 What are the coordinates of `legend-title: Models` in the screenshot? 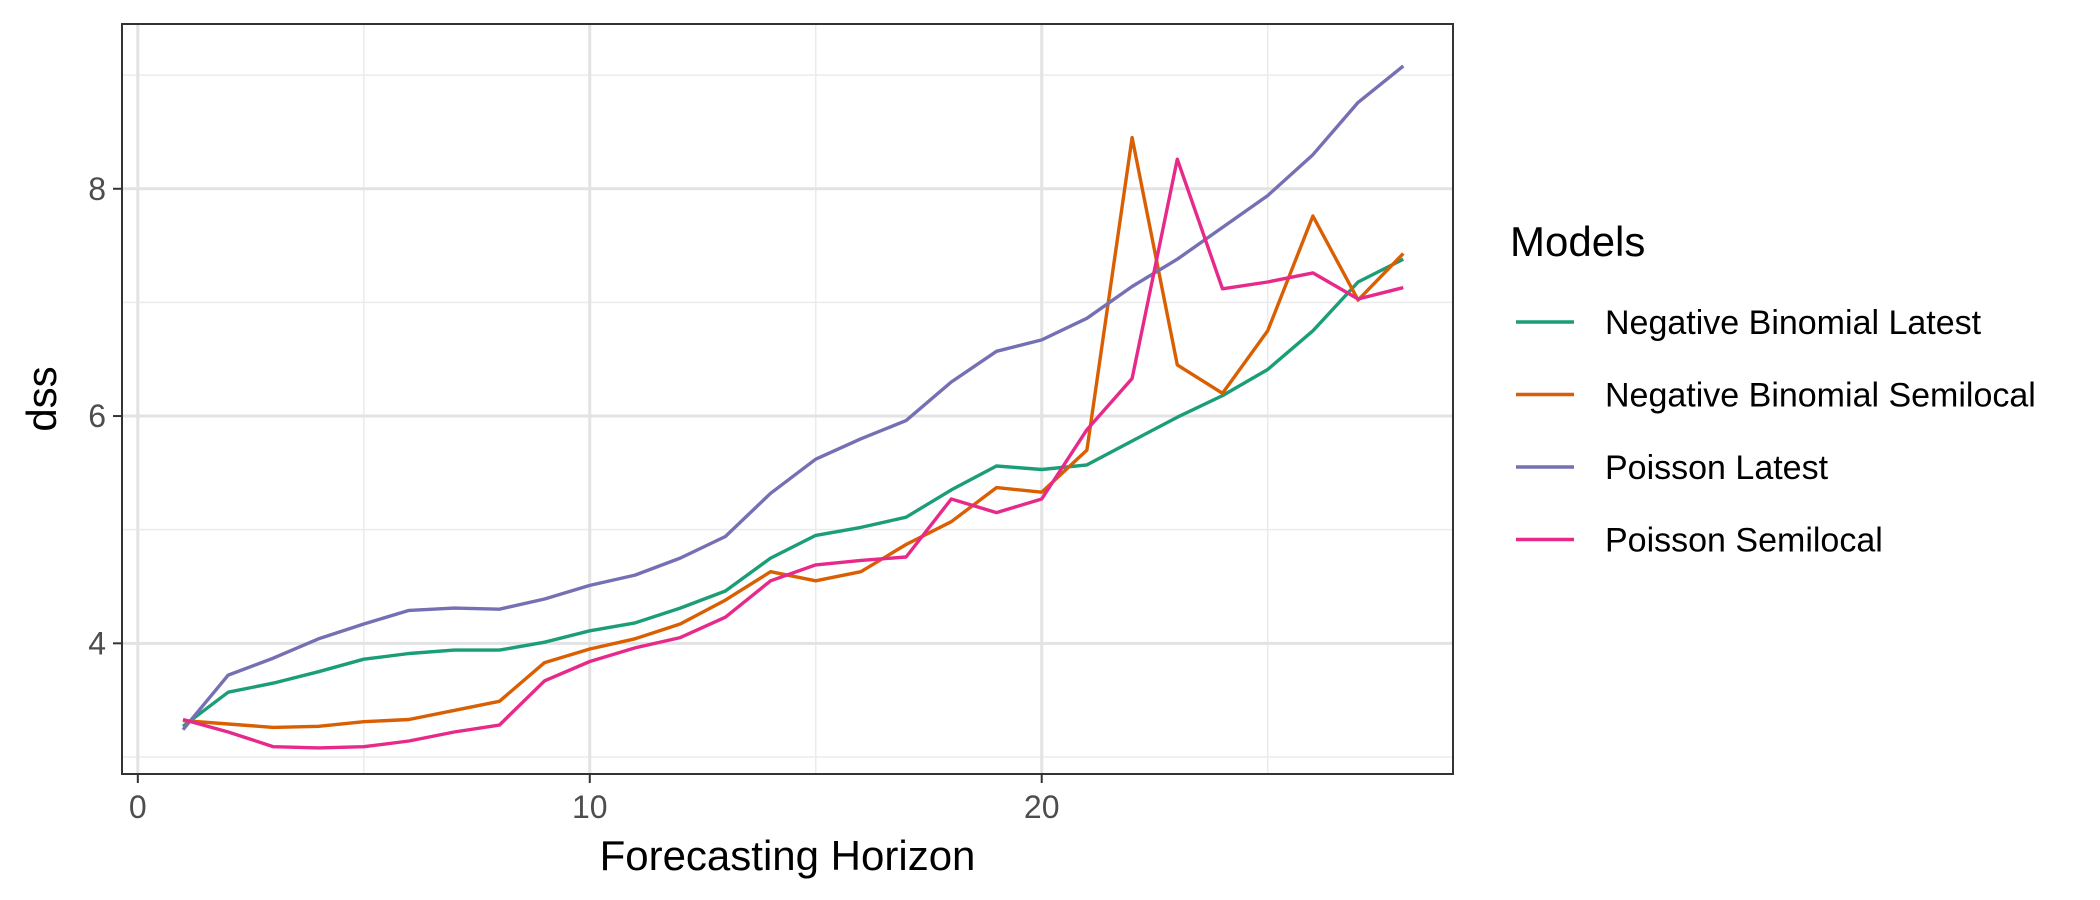 It's located at (1577, 241).